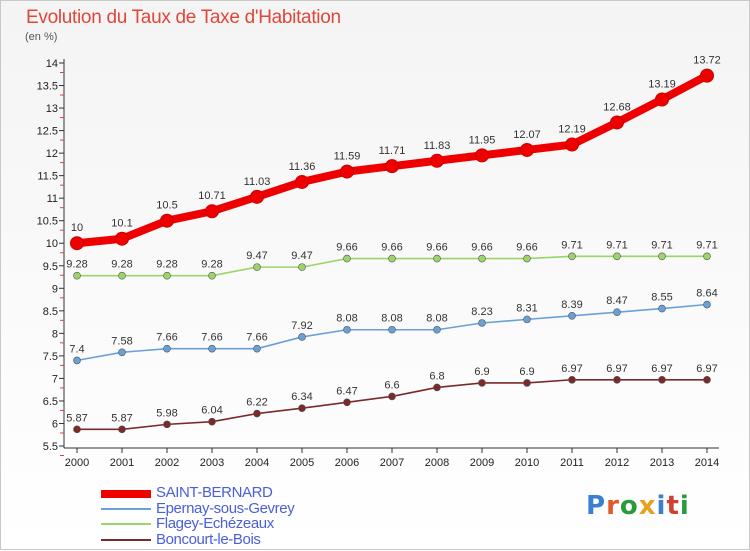 The image size is (750, 551). I want to click on data-label: 11.83, so click(437, 146).